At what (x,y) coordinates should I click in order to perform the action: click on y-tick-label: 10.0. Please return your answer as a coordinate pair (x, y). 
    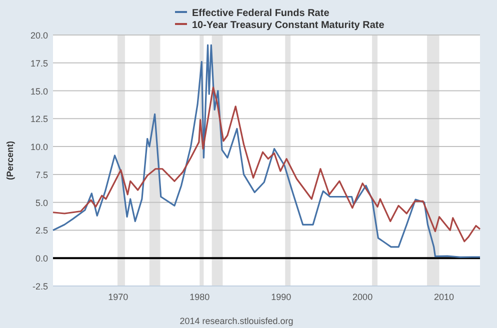
    Looking at the image, I should click on (39, 147).